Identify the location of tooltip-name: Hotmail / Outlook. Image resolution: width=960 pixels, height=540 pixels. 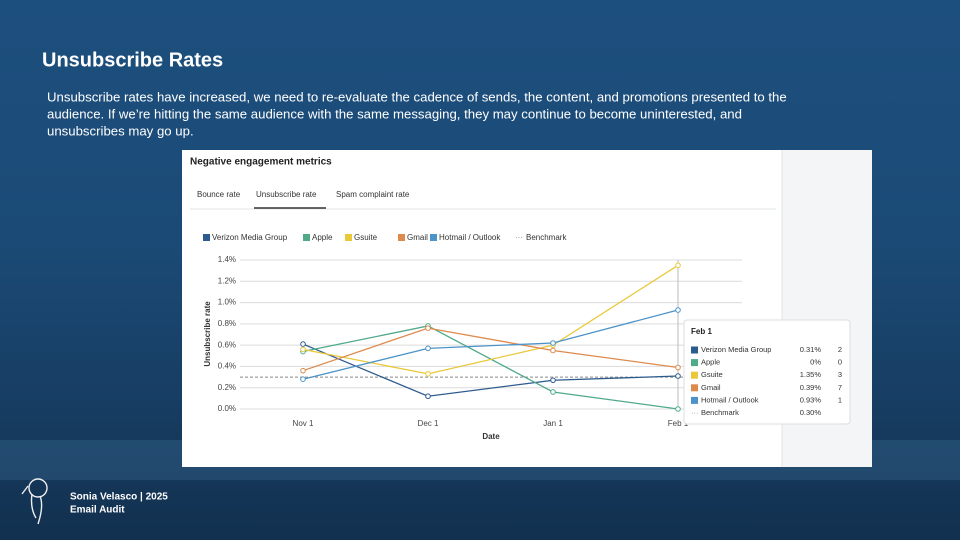
(730, 399).